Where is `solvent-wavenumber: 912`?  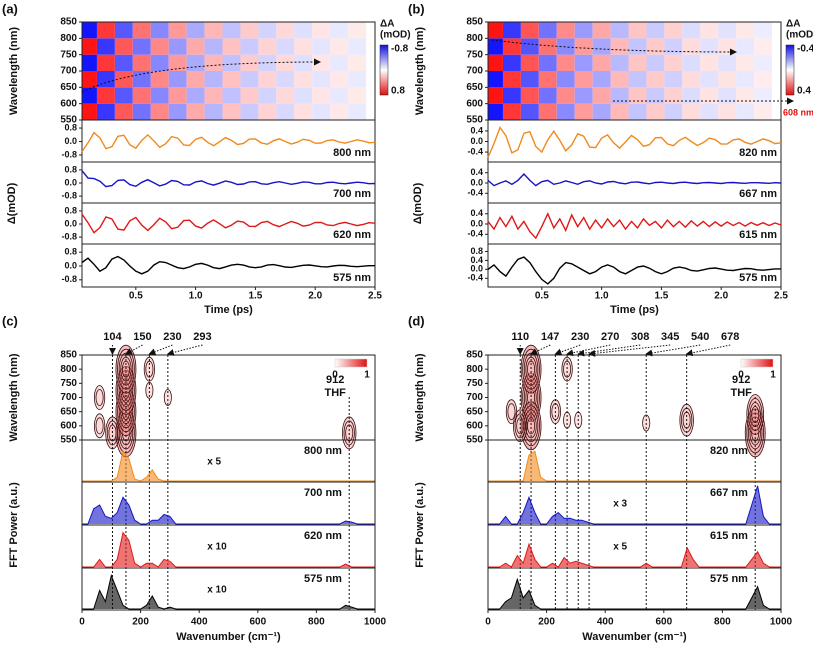 solvent-wavenumber: 912 is located at coordinates (741, 380).